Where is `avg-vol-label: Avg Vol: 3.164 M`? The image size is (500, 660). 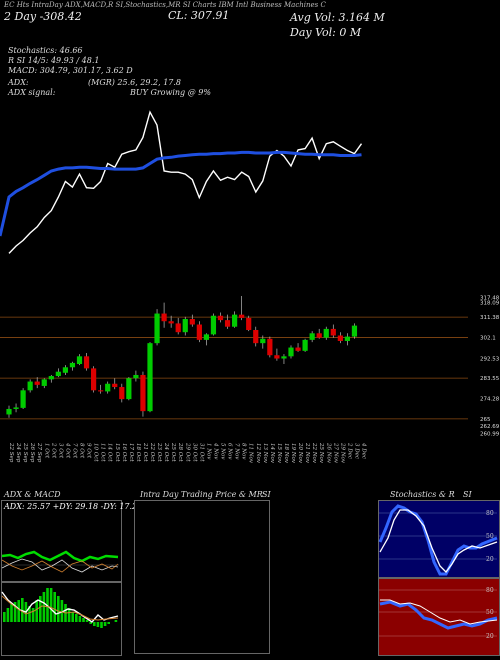
avg-vol-label: Avg Vol: 3.164 M is located at coordinates (337, 17).